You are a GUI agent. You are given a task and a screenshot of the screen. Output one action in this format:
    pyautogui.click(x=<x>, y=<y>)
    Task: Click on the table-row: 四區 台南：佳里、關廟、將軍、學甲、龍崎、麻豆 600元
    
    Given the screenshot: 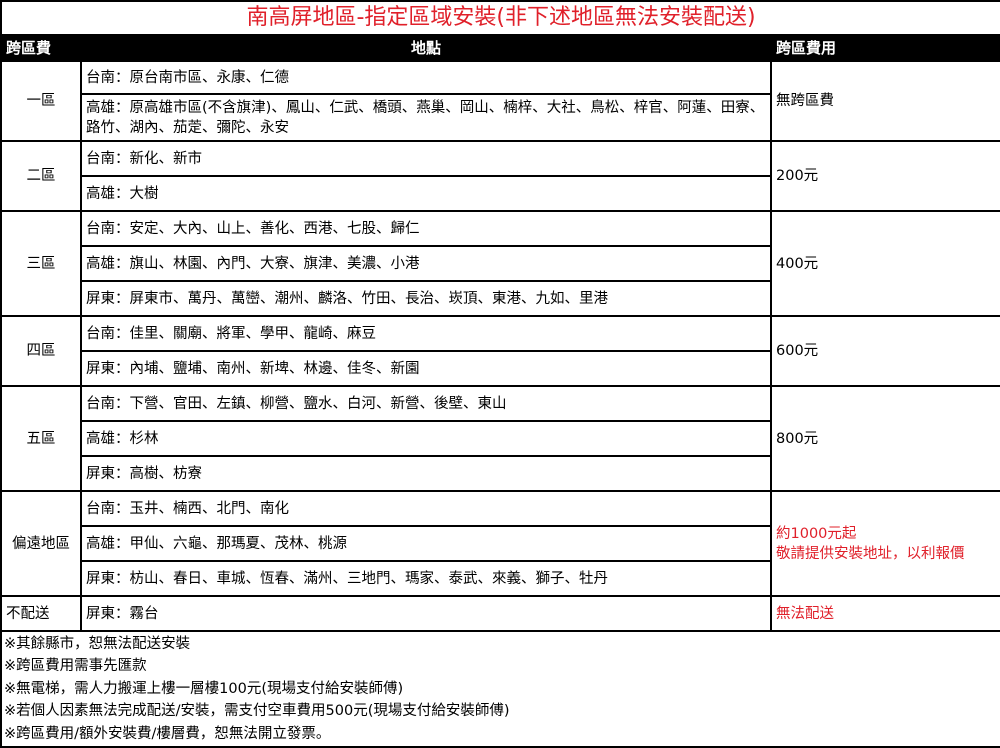 What is the action you would take?
    pyautogui.click(x=500, y=351)
    